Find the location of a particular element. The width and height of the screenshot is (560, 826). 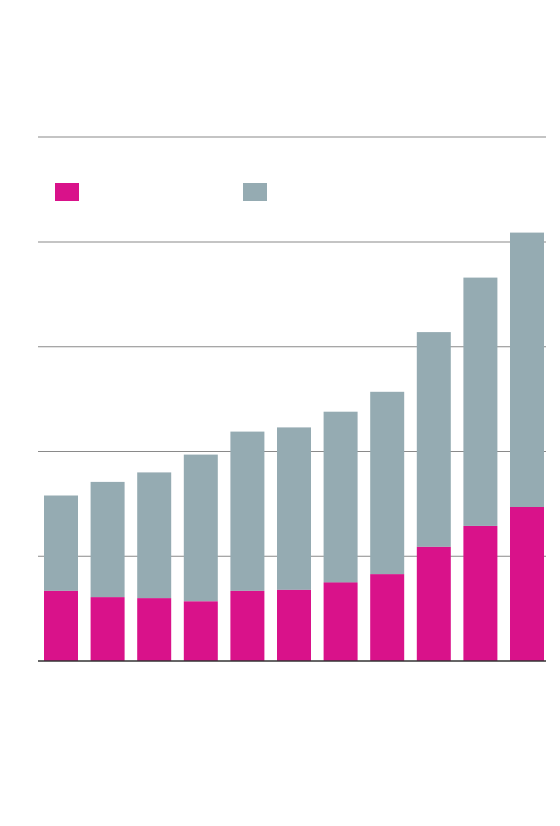

legend is located at coordinates (161, 192).